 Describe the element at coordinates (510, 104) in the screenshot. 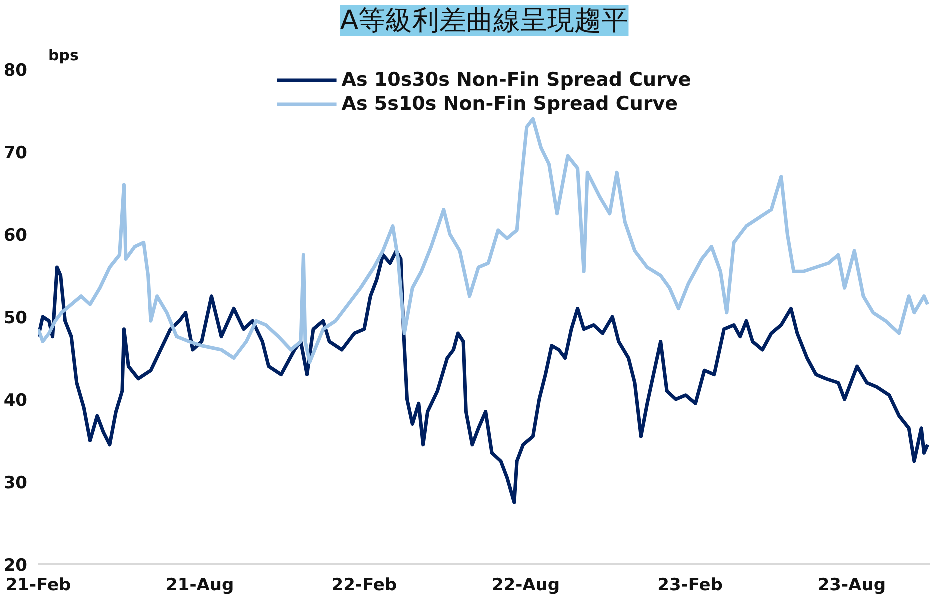

I see `legend-label: As 5s10s Non-Fin Spread Curve` at that location.